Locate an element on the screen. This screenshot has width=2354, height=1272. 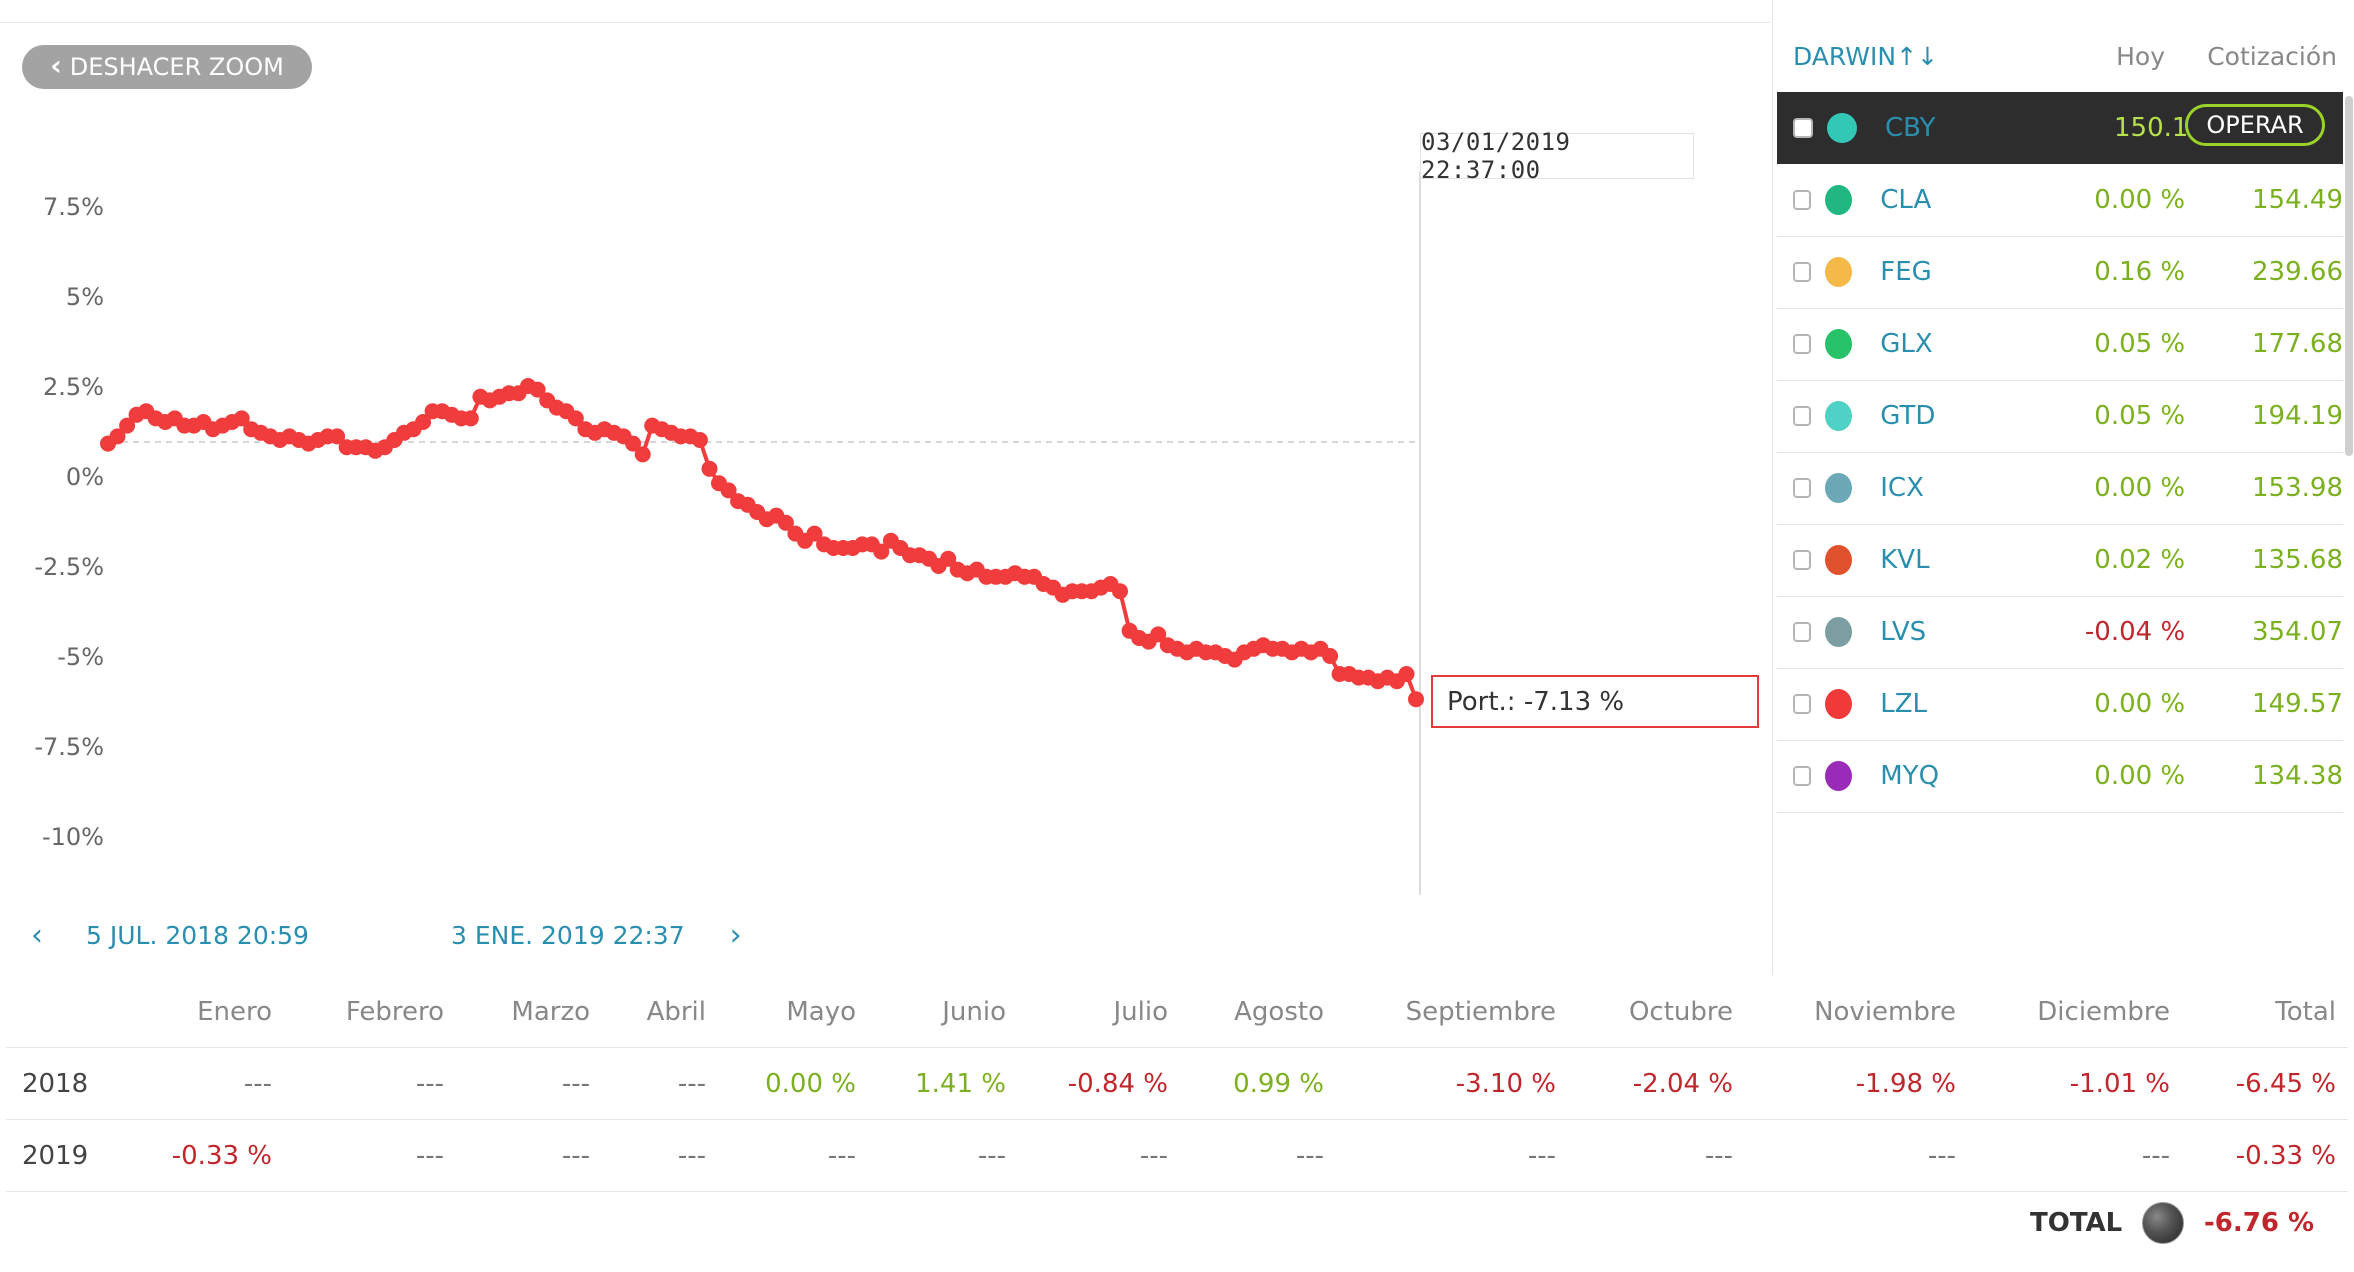
next-arrow-icon: › is located at coordinates (735, 935).